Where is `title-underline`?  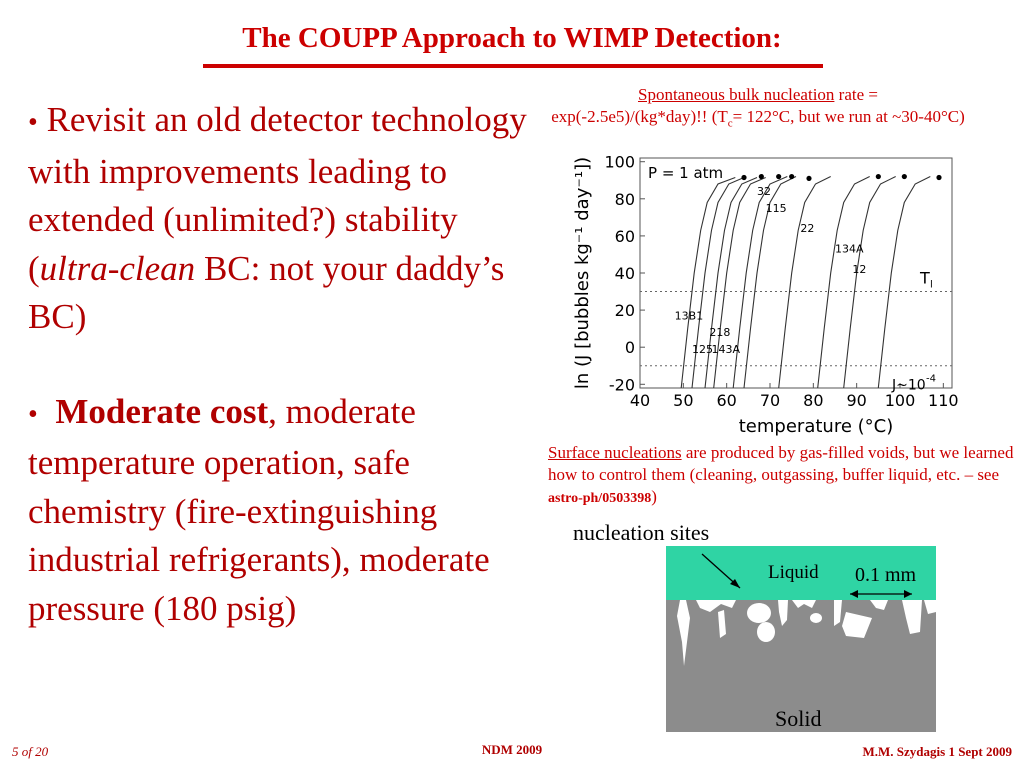 title-underline is located at coordinates (513, 66).